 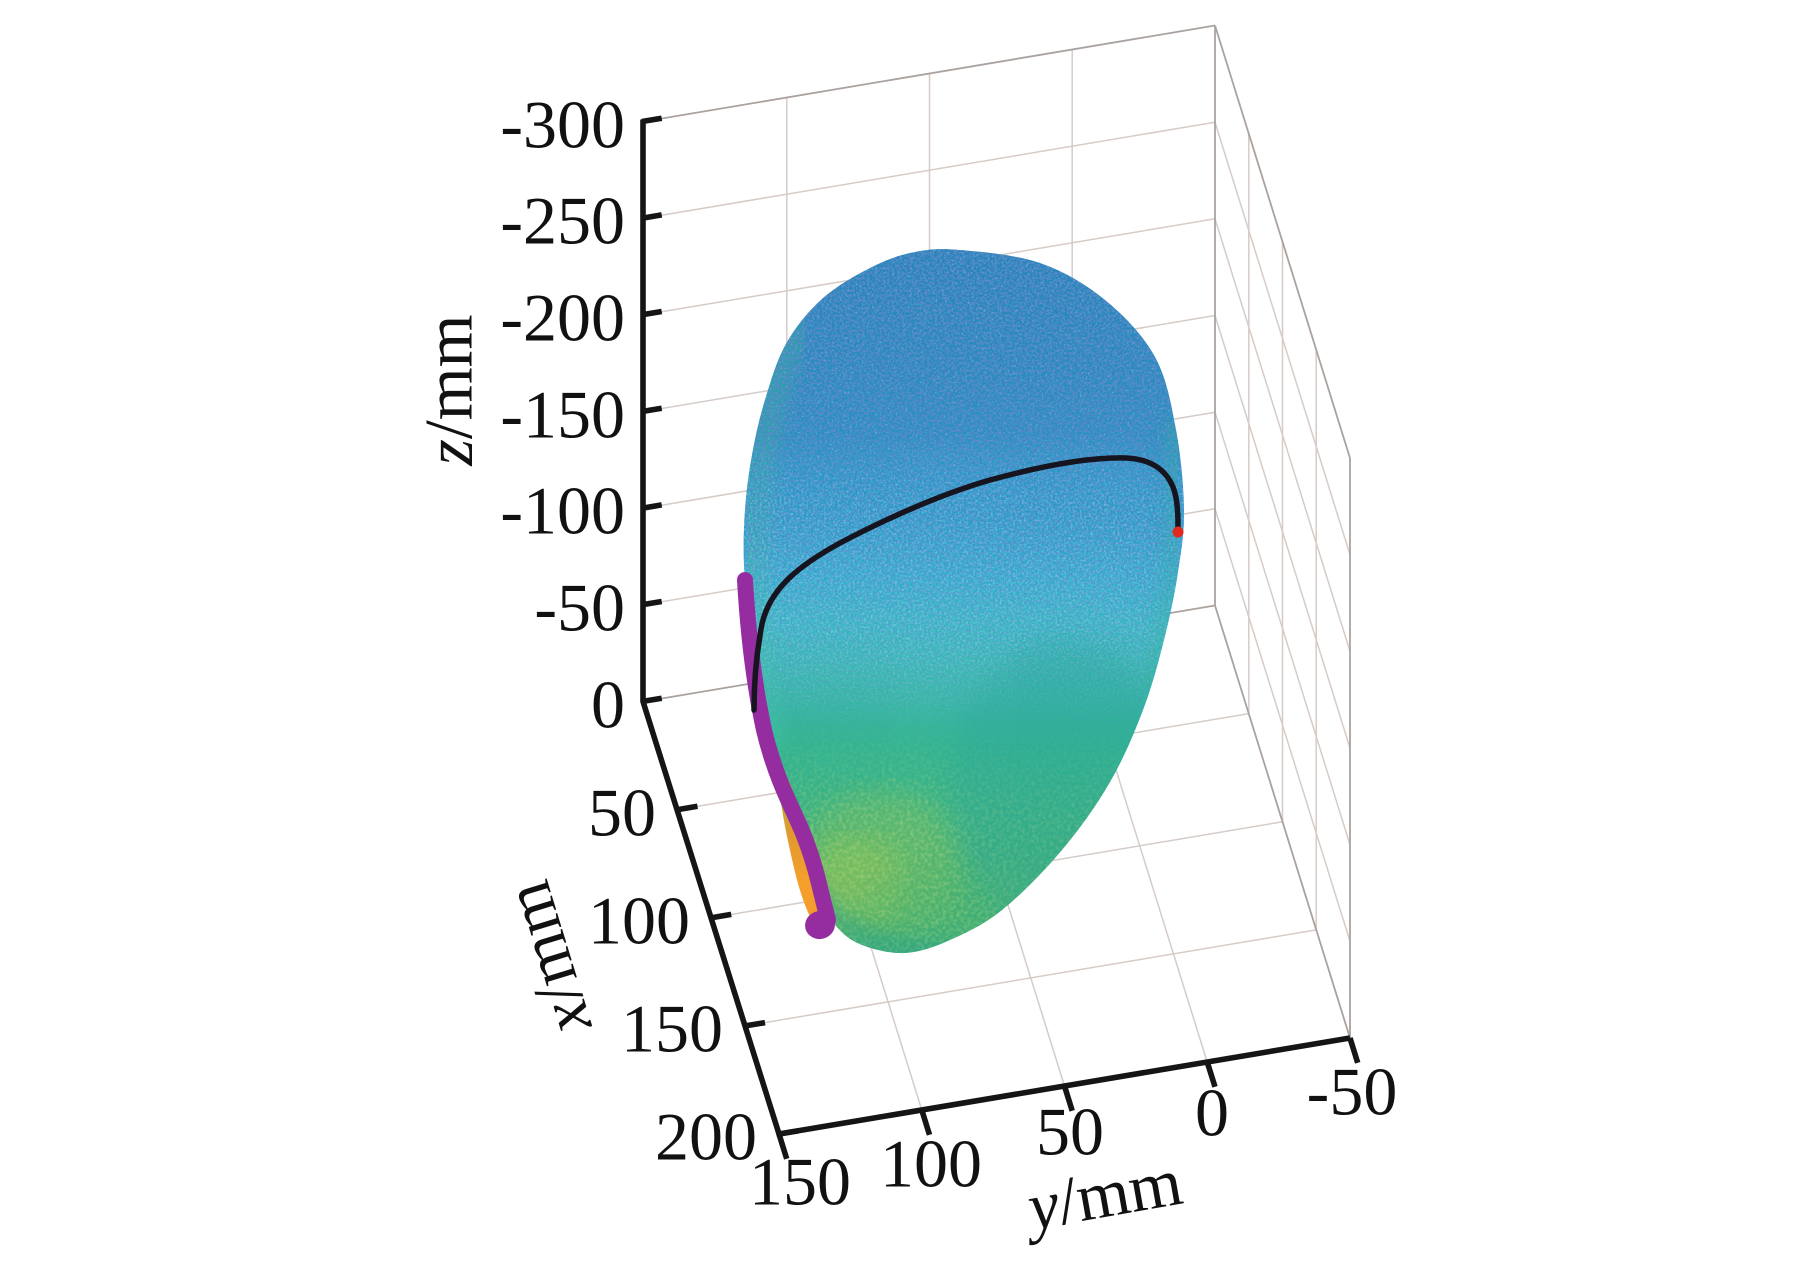 I want to click on svg-text: z/mm, so click(x=449, y=390).